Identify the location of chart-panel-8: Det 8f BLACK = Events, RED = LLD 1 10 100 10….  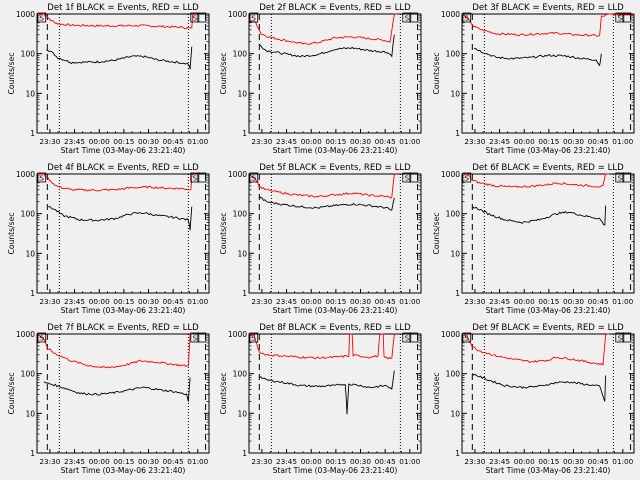
(320, 399).